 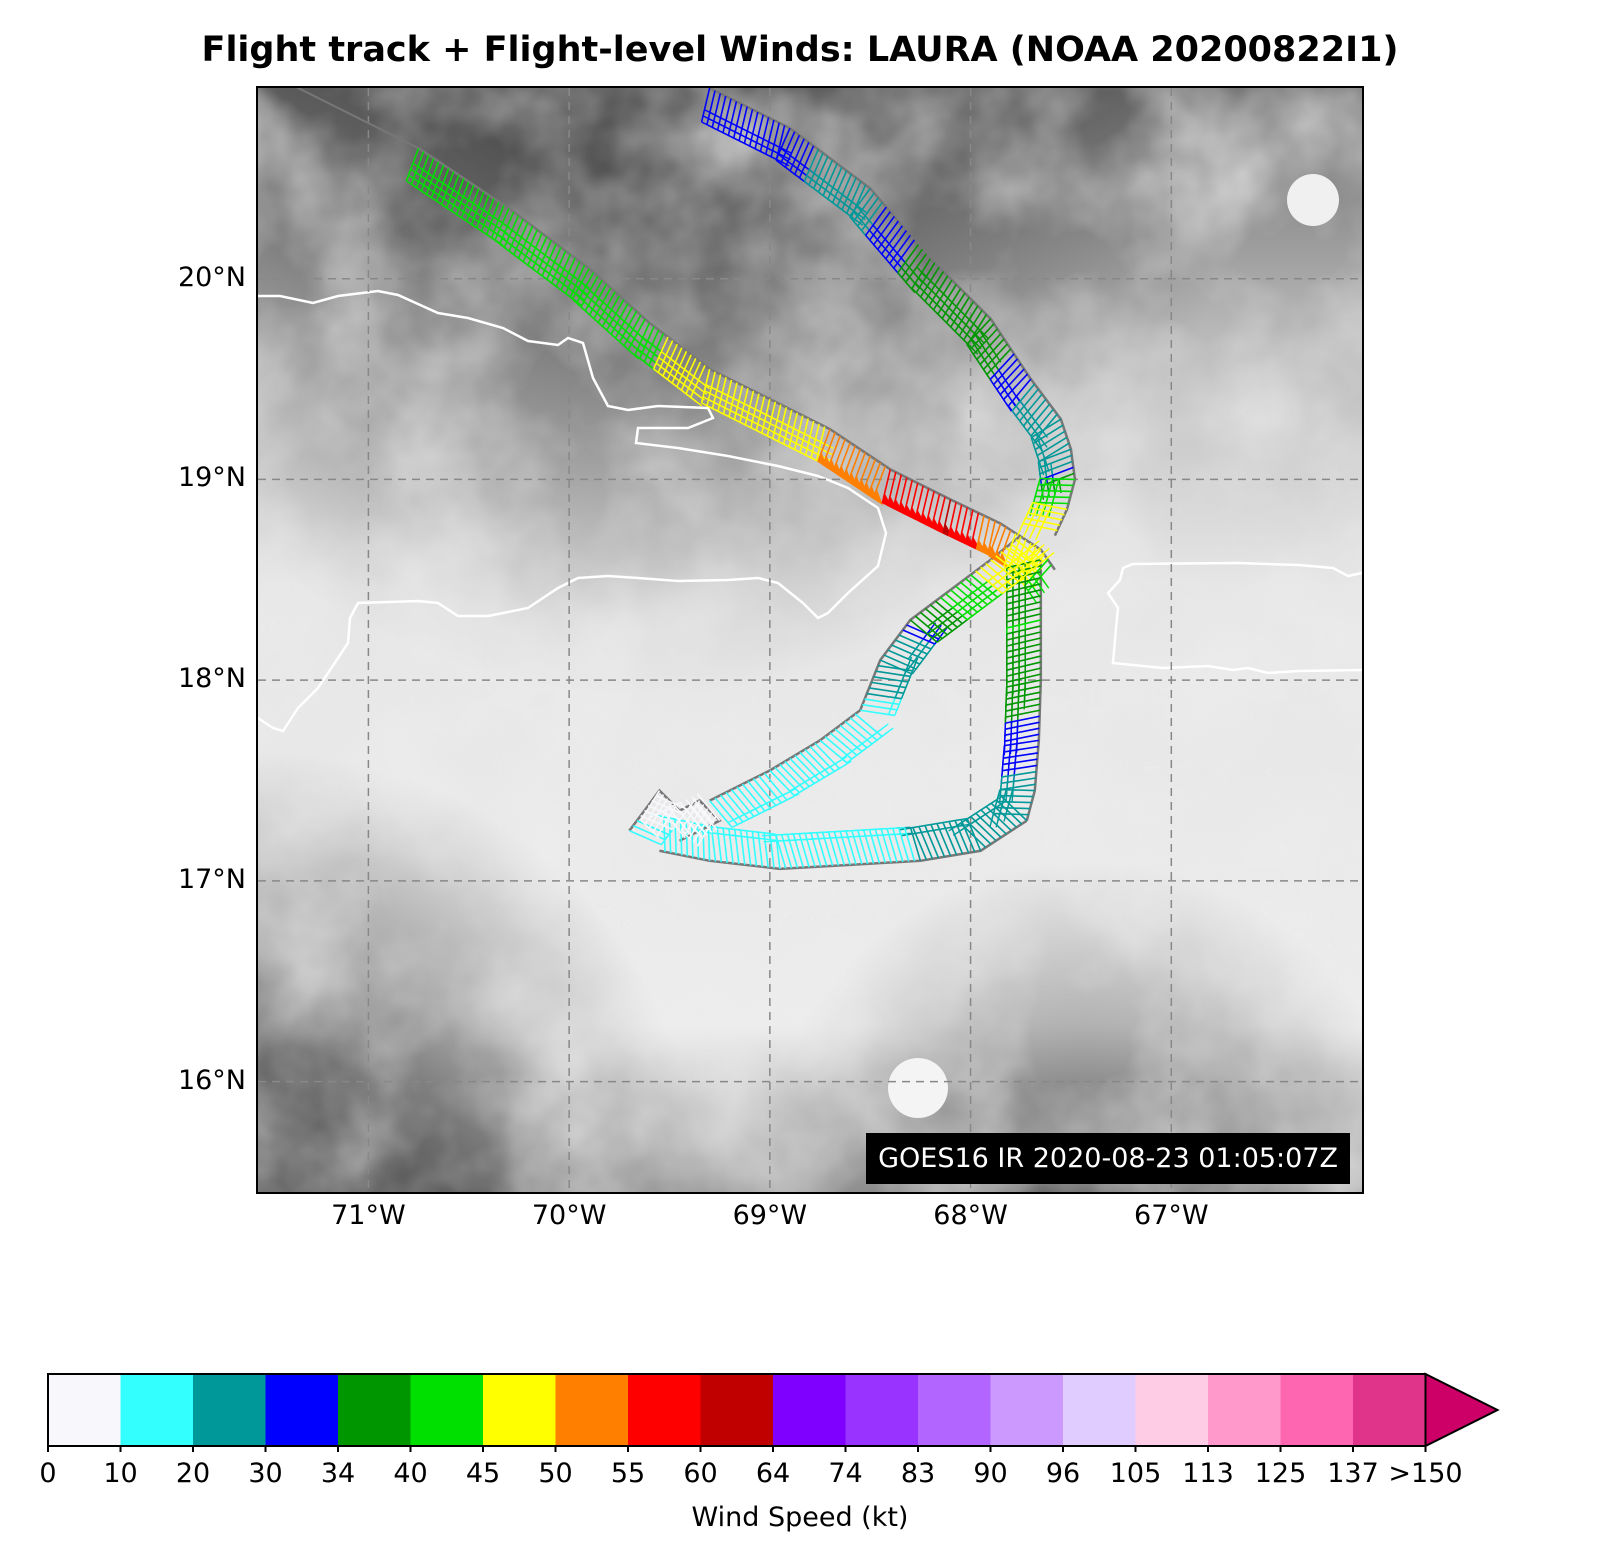 What do you see at coordinates (193, 1473) in the screenshot?
I see `colorbar-tick-label: 20` at bounding box center [193, 1473].